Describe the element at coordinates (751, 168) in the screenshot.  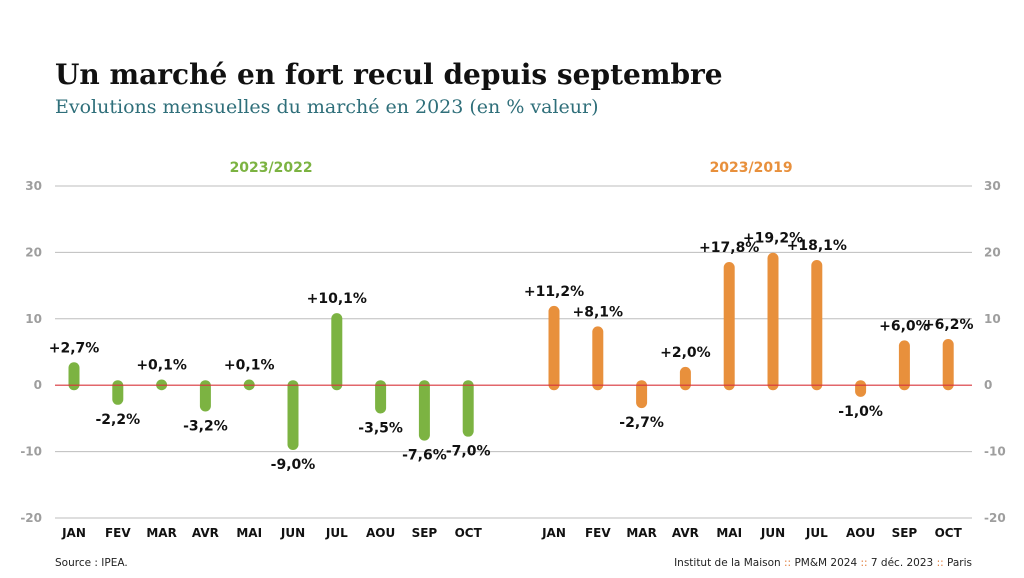
I see `series-header-2023-2019: 2023/2019` at that location.